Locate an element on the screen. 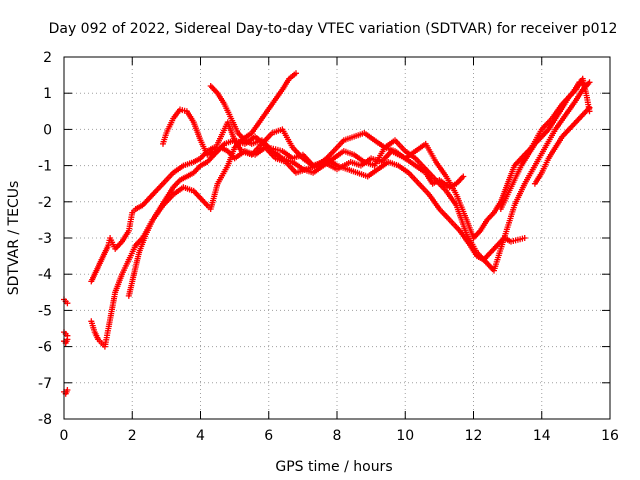  x-tick-label: 16 is located at coordinates (610, 436).